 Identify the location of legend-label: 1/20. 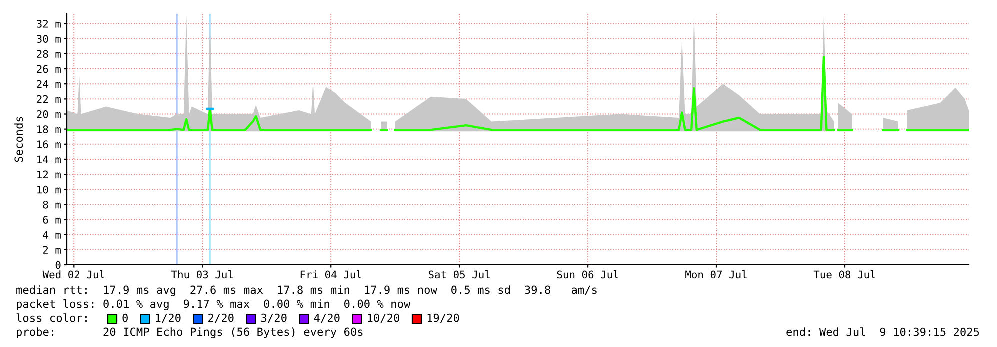
(168, 319).